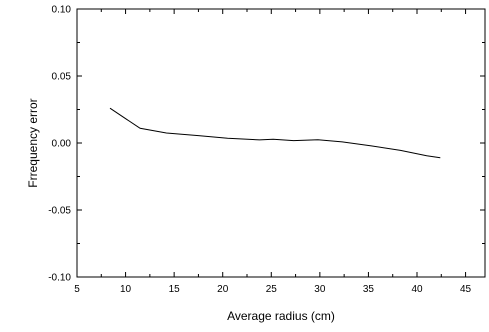  What do you see at coordinates (281, 316) in the screenshot?
I see `x-axis-title: Average radius (cm)` at bounding box center [281, 316].